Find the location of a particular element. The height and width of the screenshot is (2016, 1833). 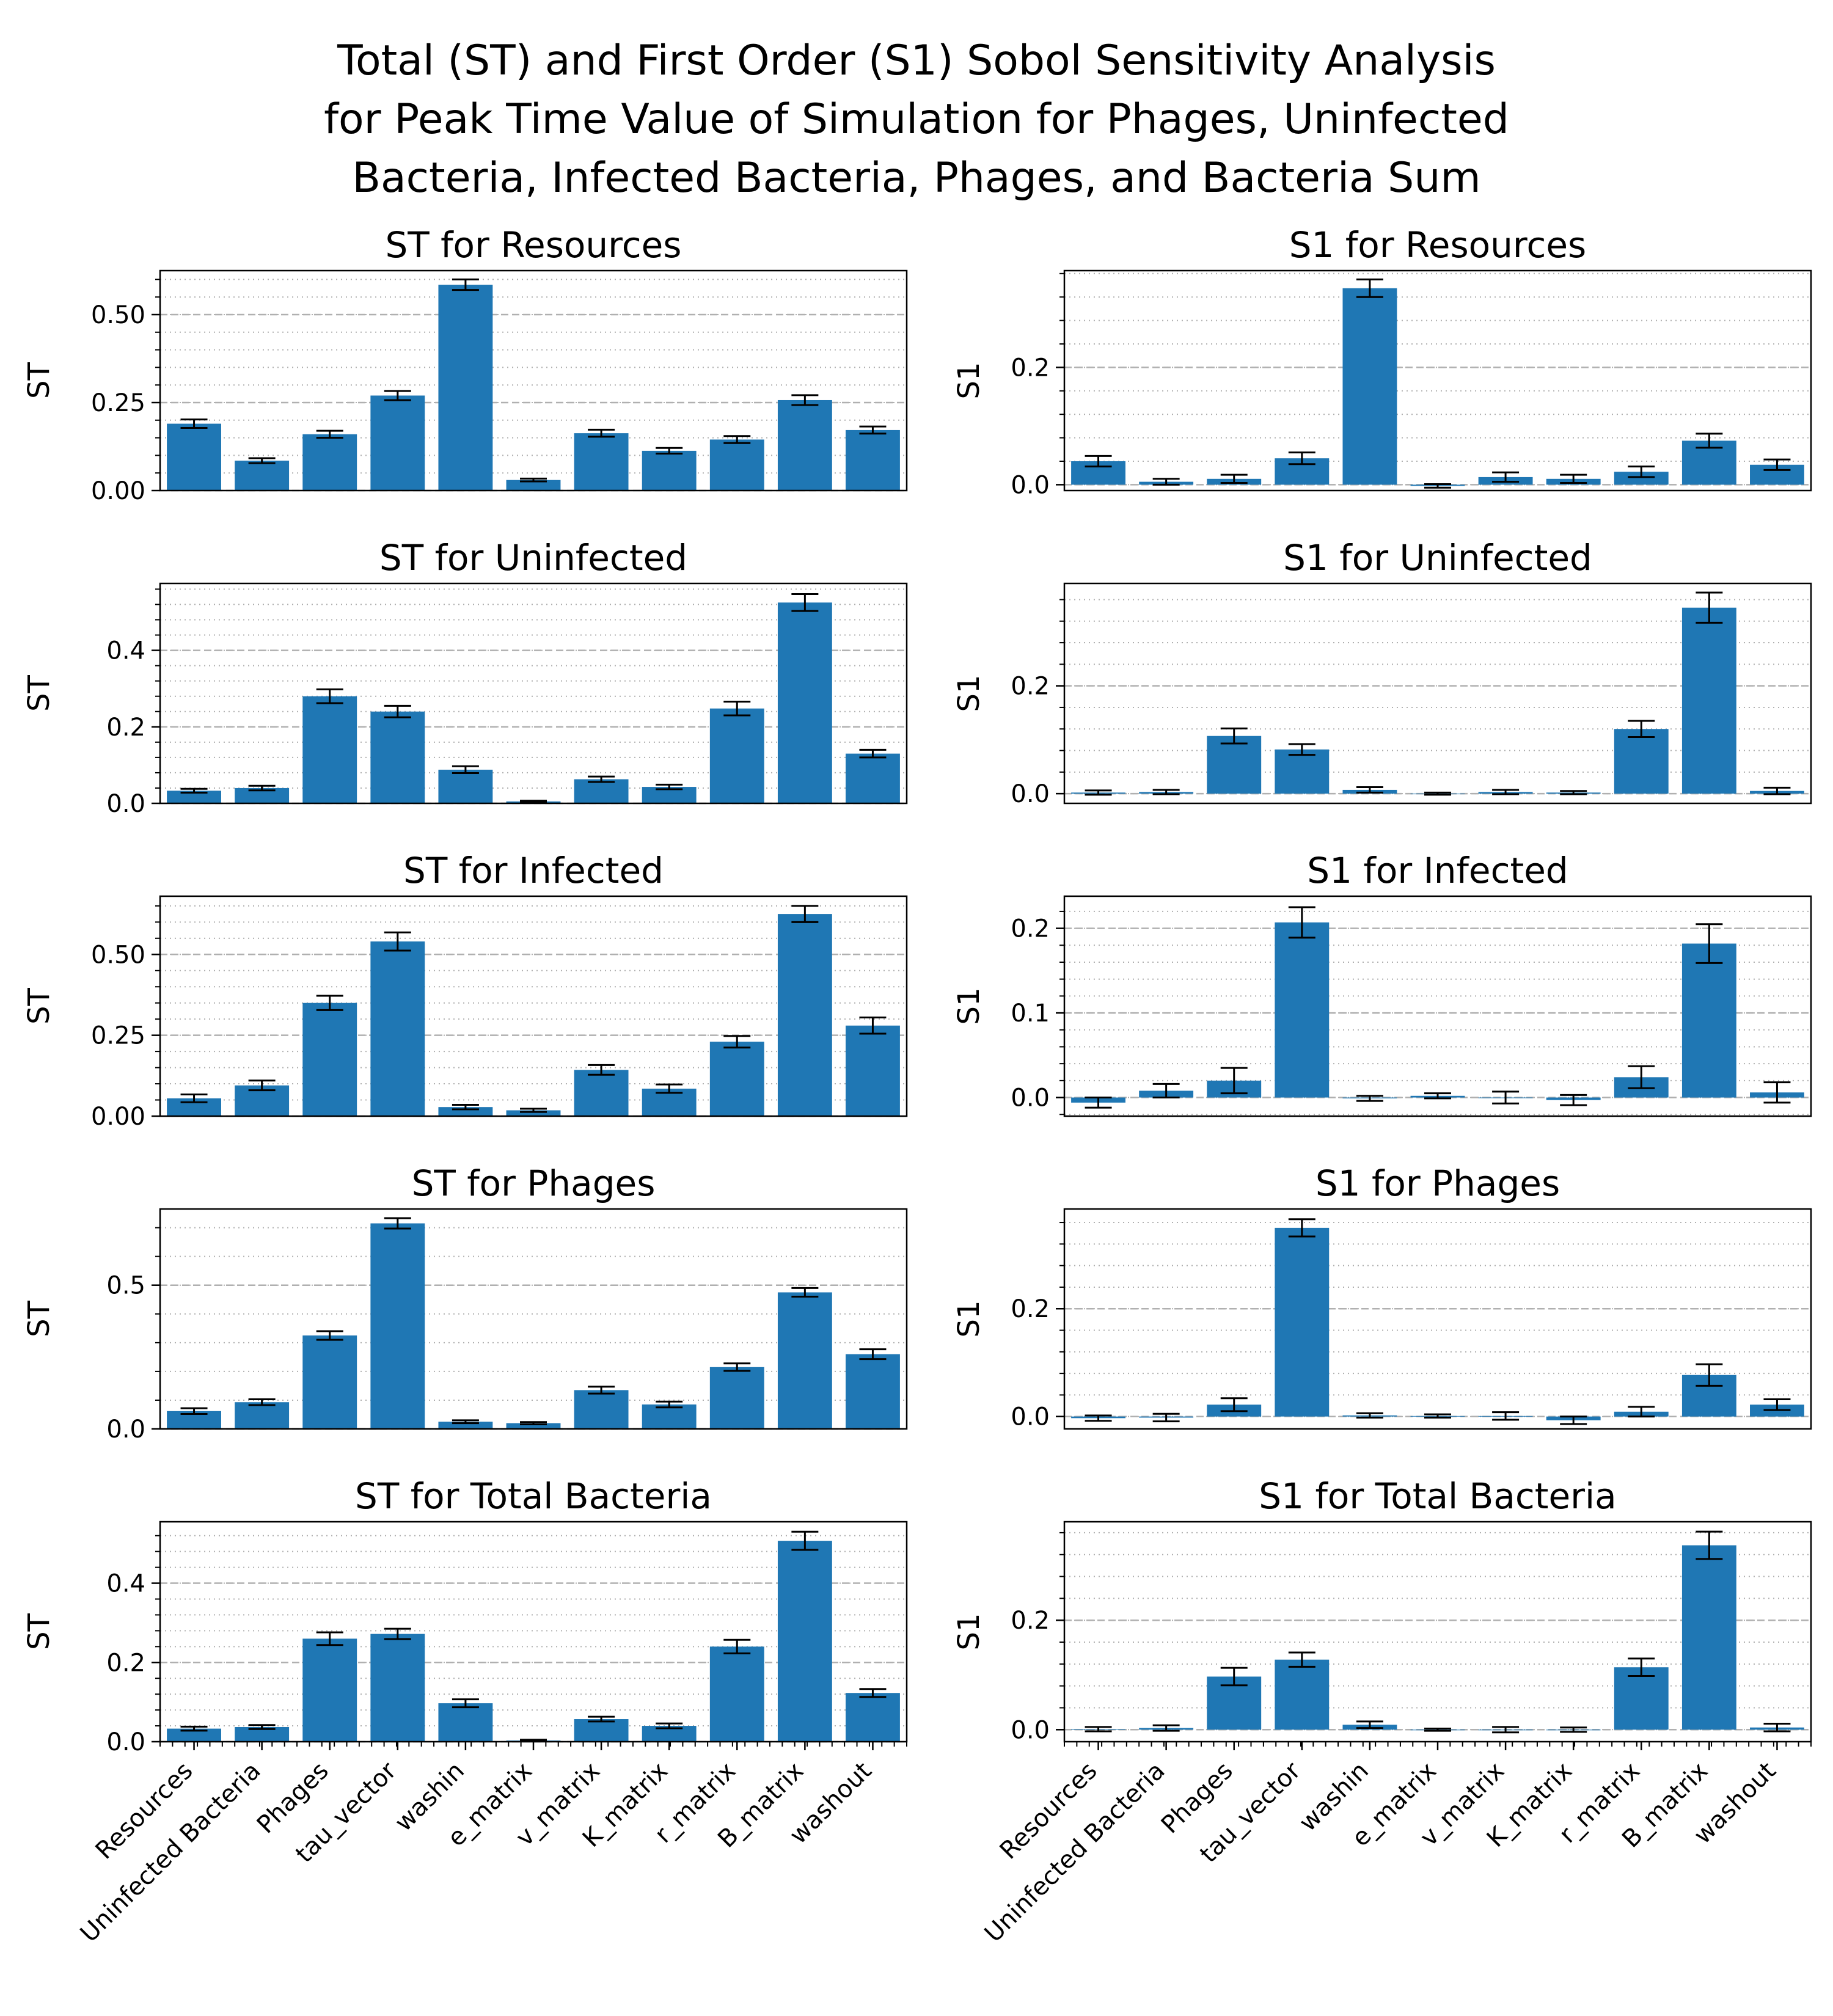

subplot-title: ST for Uninfected is located at coordinates (533, 558).